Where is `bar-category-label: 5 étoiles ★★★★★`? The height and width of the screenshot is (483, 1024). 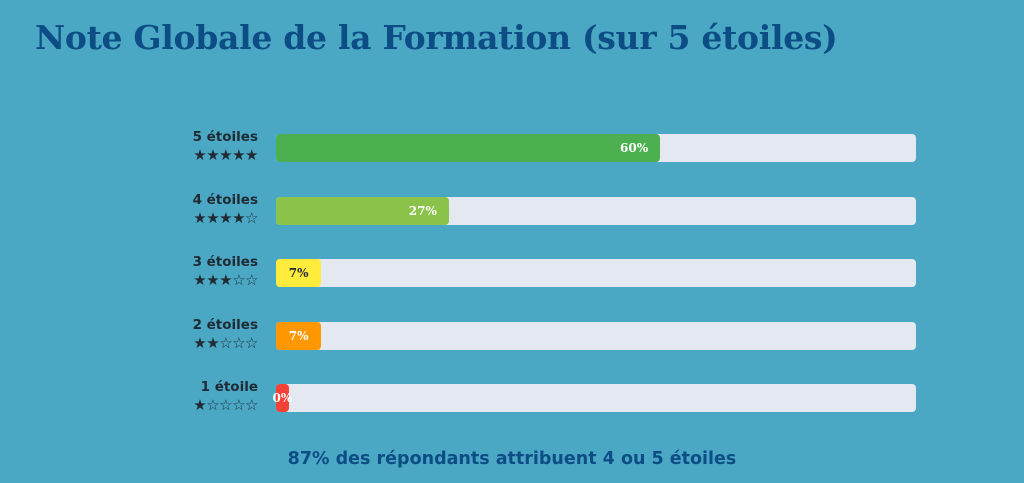
bar-category-label: 5 étoiles ★★★★★ is located at coordinates (194, 147).